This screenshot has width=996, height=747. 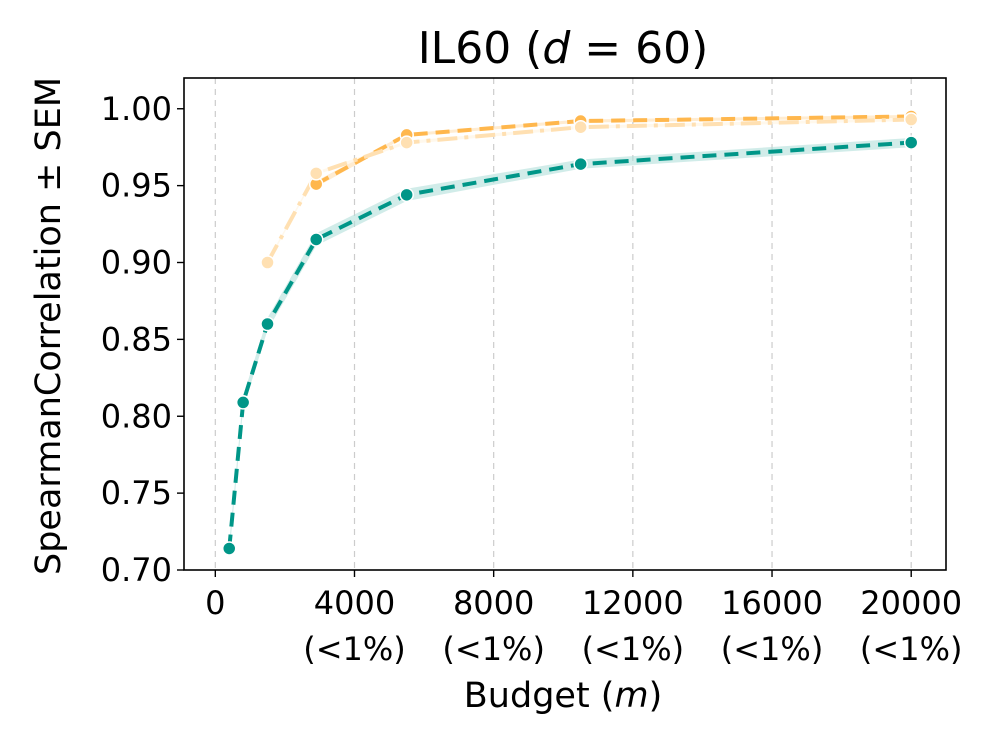 I want to click on x-tick-label: 16000, so click(x=772, y=603).